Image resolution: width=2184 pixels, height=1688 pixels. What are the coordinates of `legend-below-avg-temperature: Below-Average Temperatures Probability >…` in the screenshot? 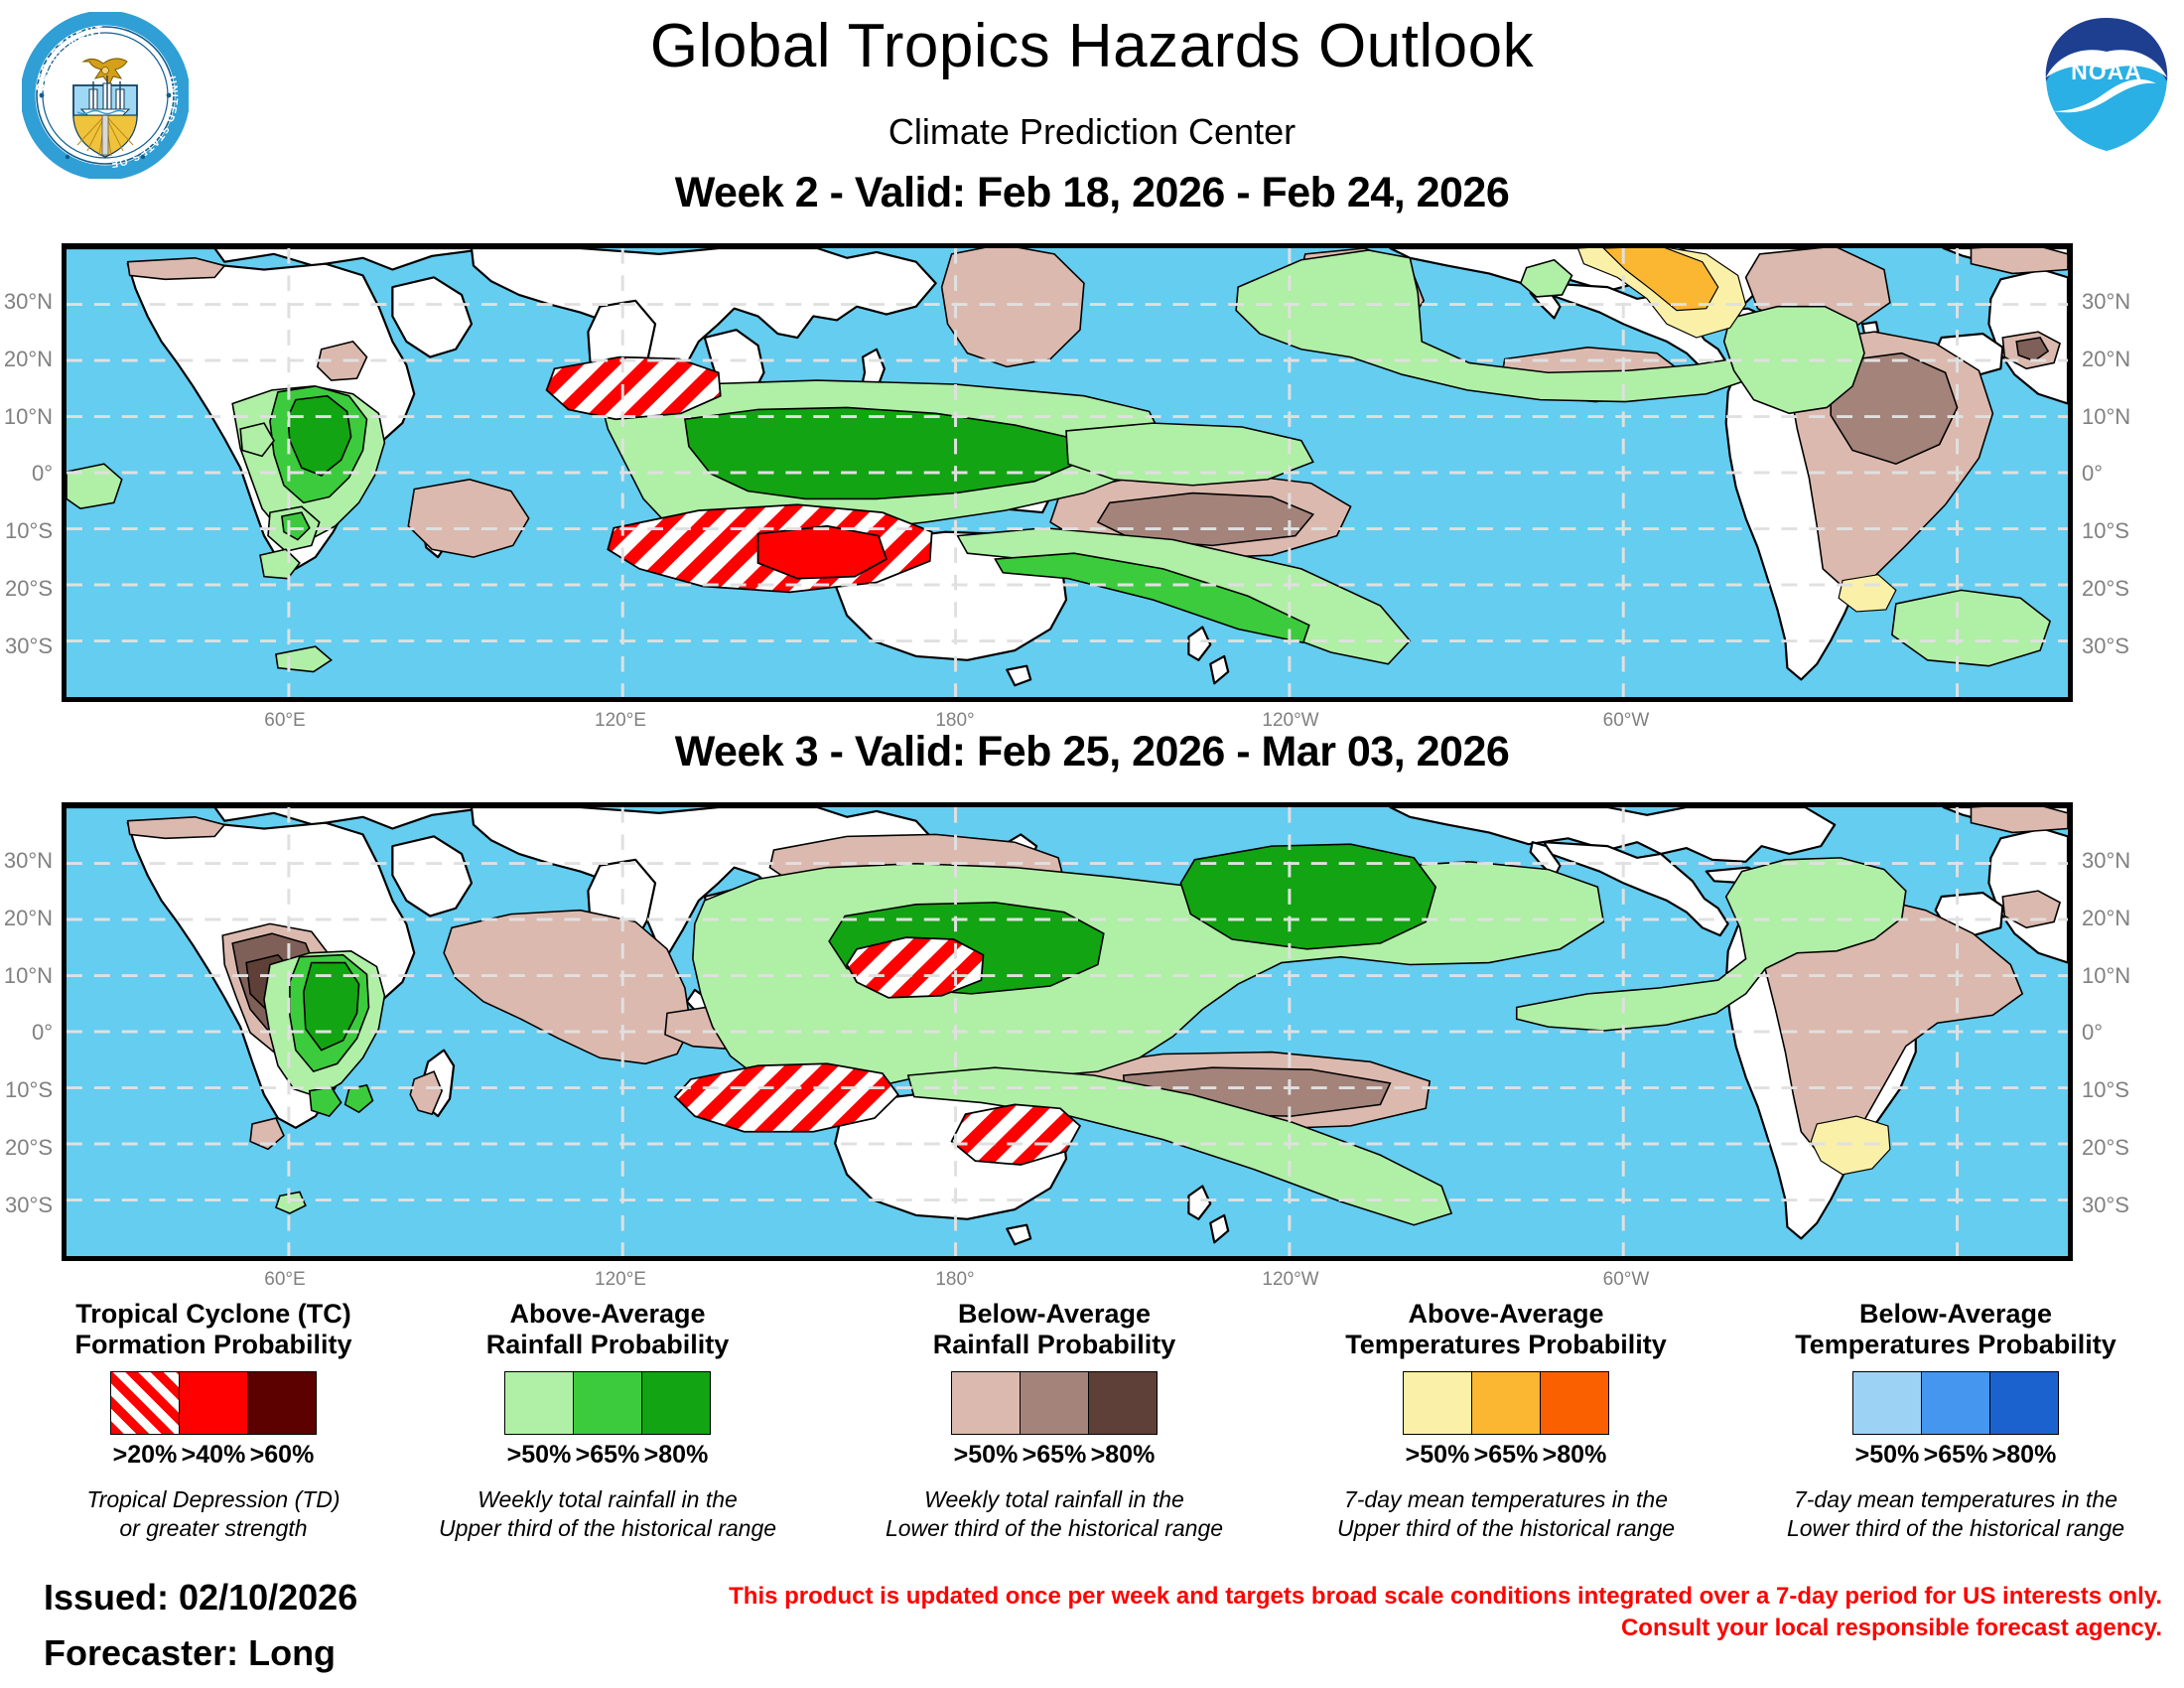 It's located at (1955, 1421).